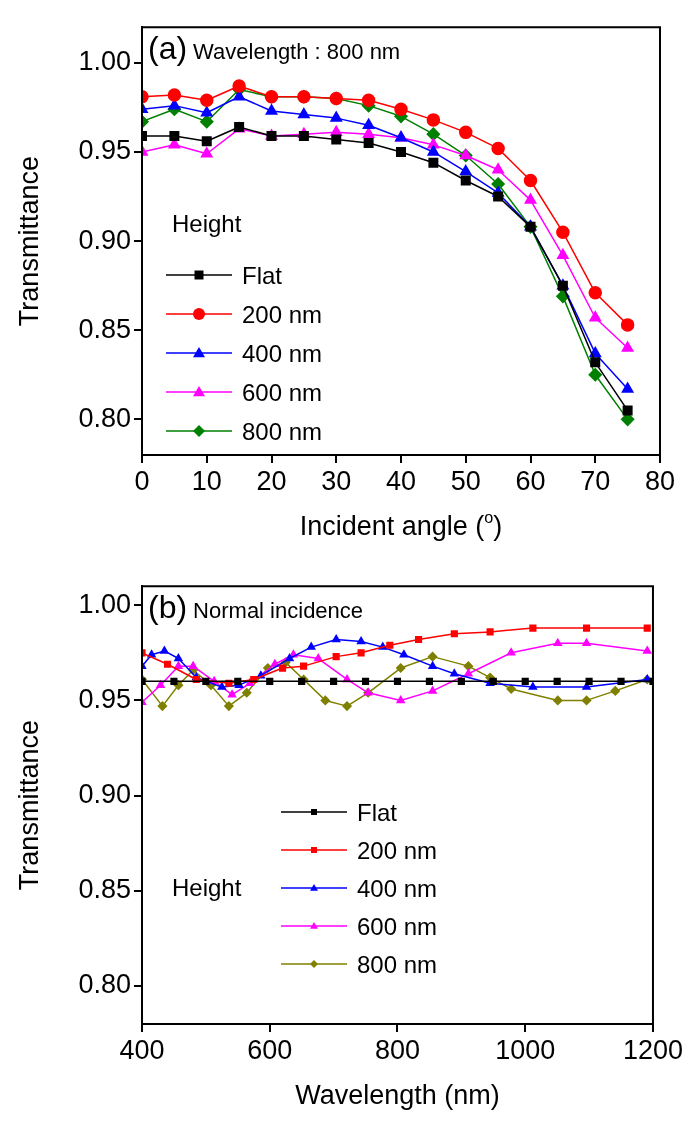 This screenshot has height=1131, width=694. Describe the element at coordinates (525, 1049) in the screenshot. I see `x-tick-label: 1000` at that location.